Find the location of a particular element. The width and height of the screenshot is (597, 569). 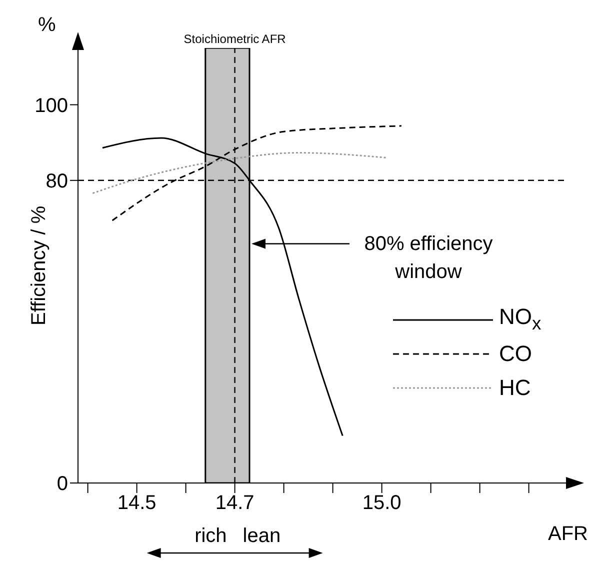

line-series is located at coordinates (240, 173).